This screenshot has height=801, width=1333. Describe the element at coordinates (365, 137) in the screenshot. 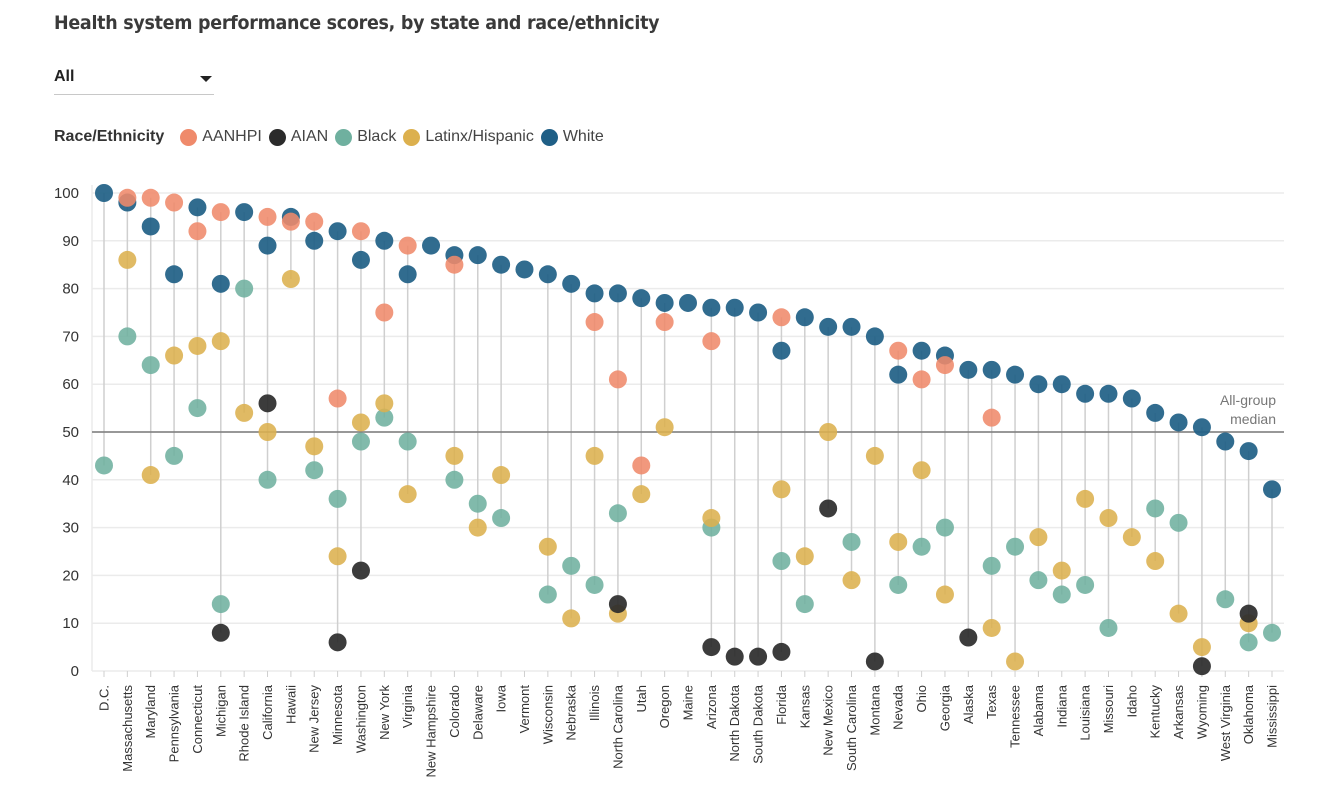

I see `legend-item-black: Black` at that location.